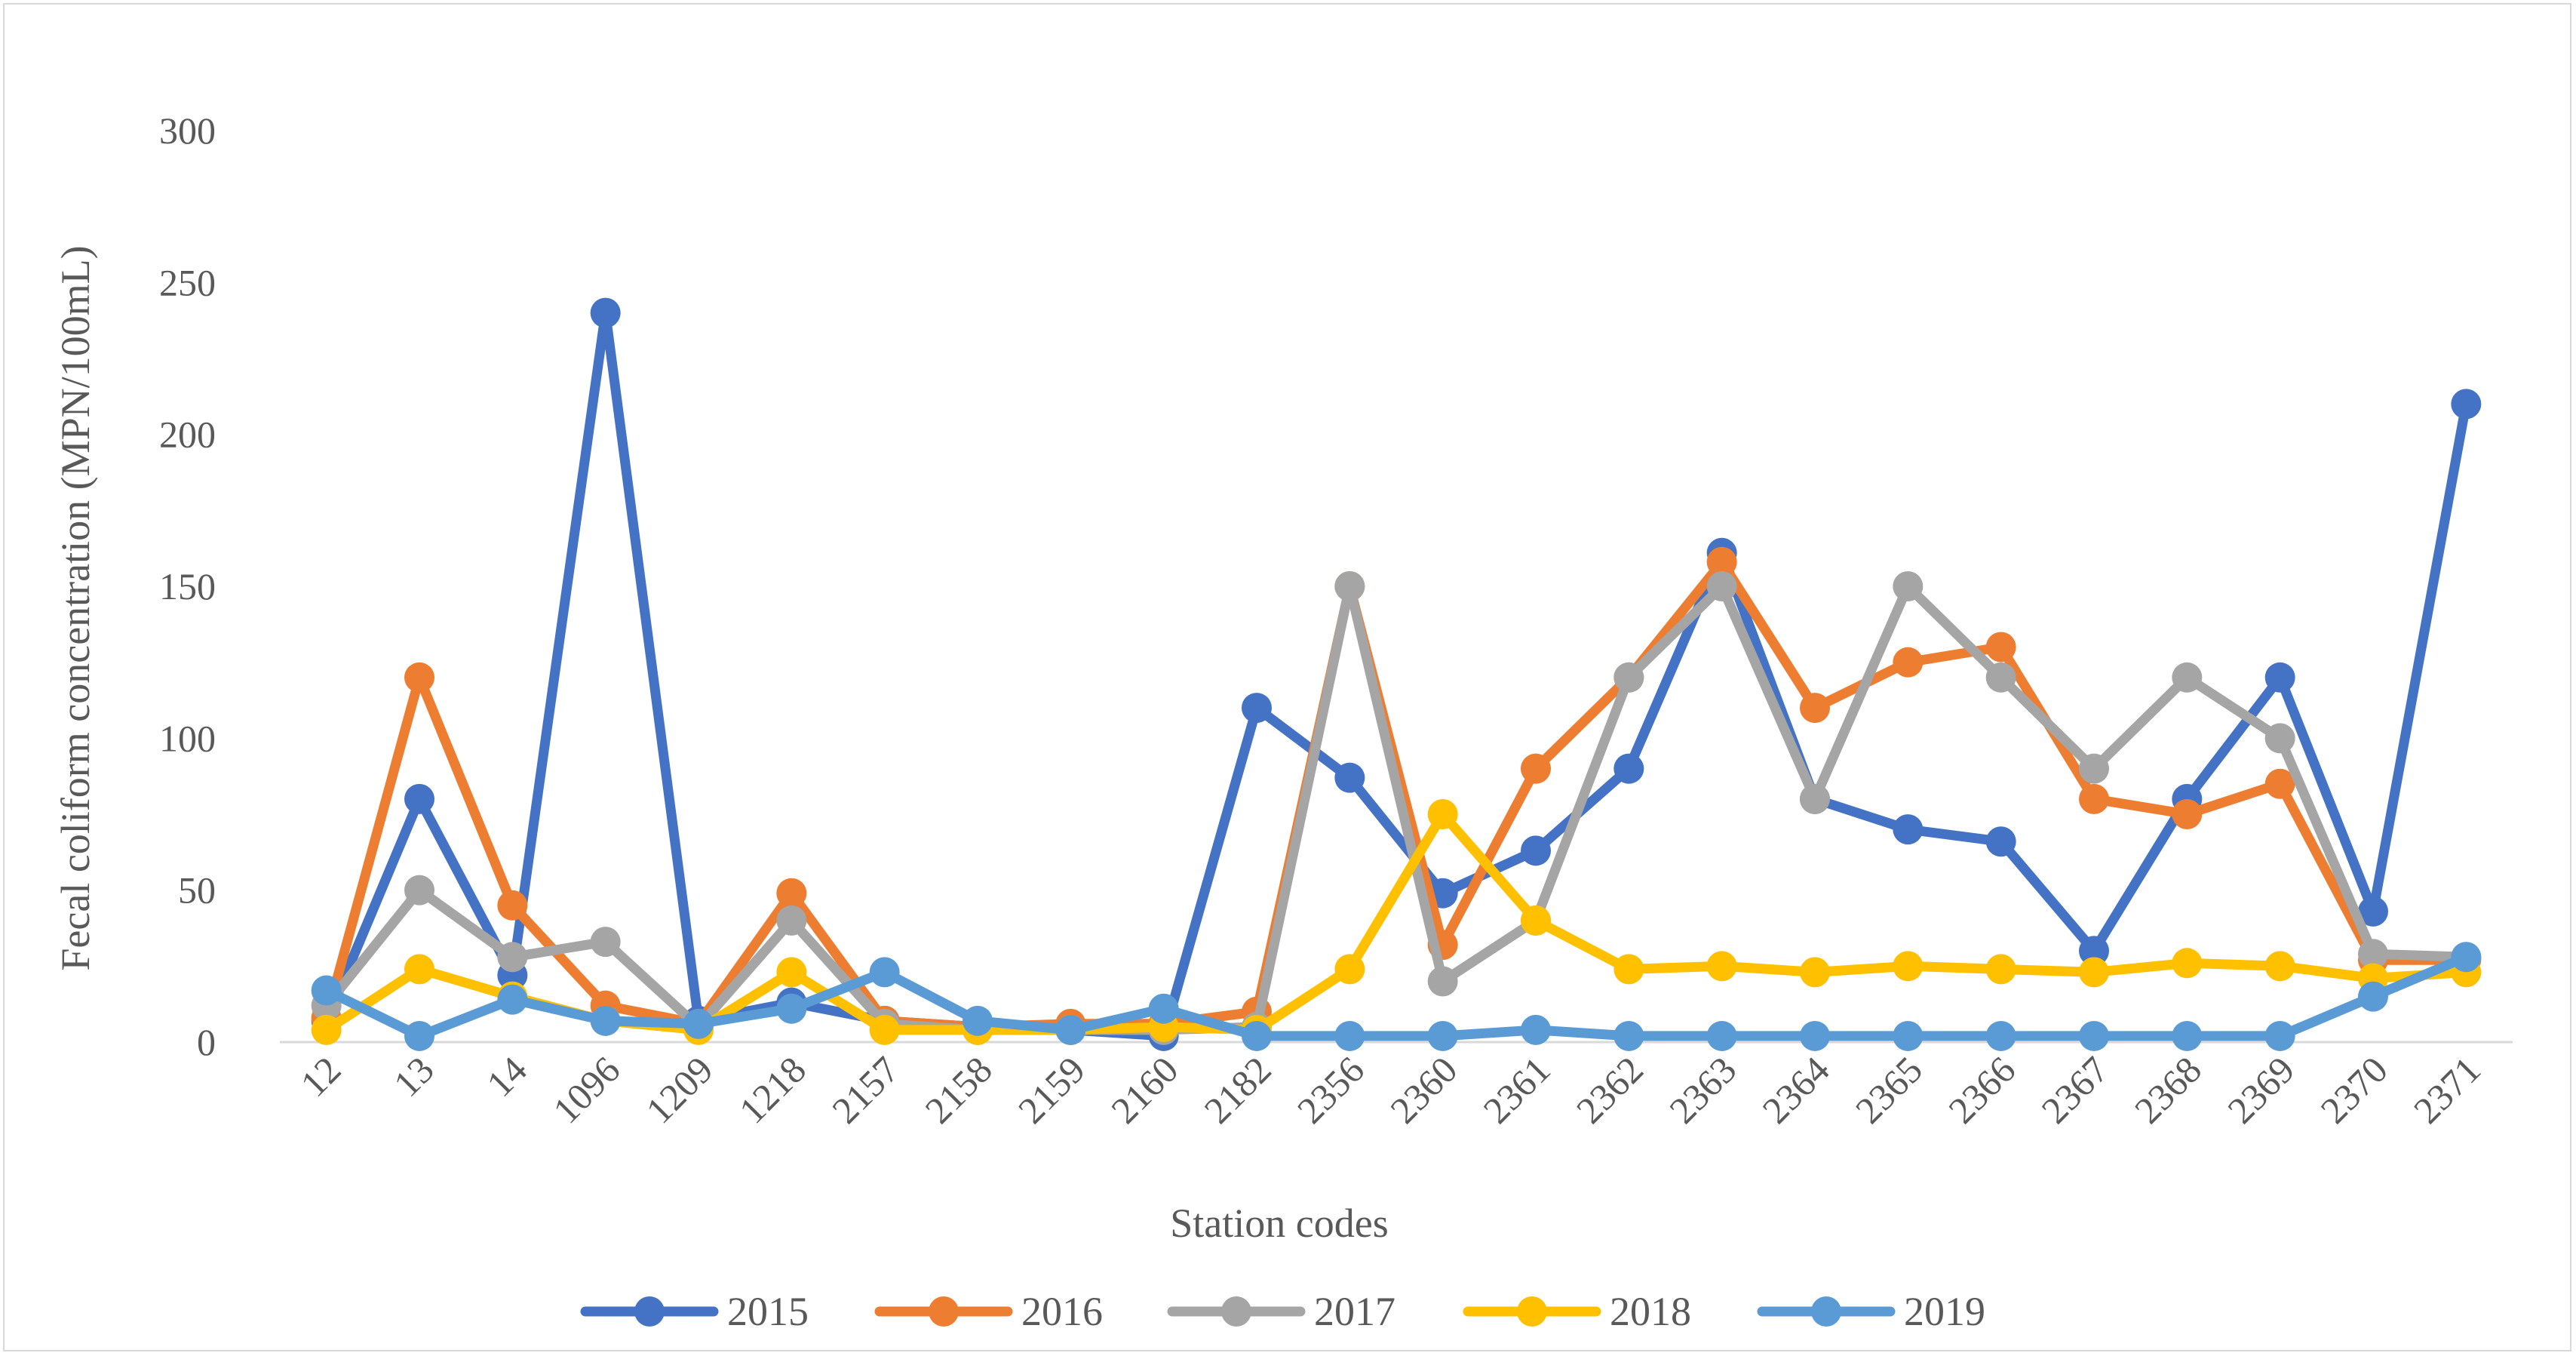 The image size is (2576, 1356). I want to click on x-tick-label: 2368, so click(2167, 1089).